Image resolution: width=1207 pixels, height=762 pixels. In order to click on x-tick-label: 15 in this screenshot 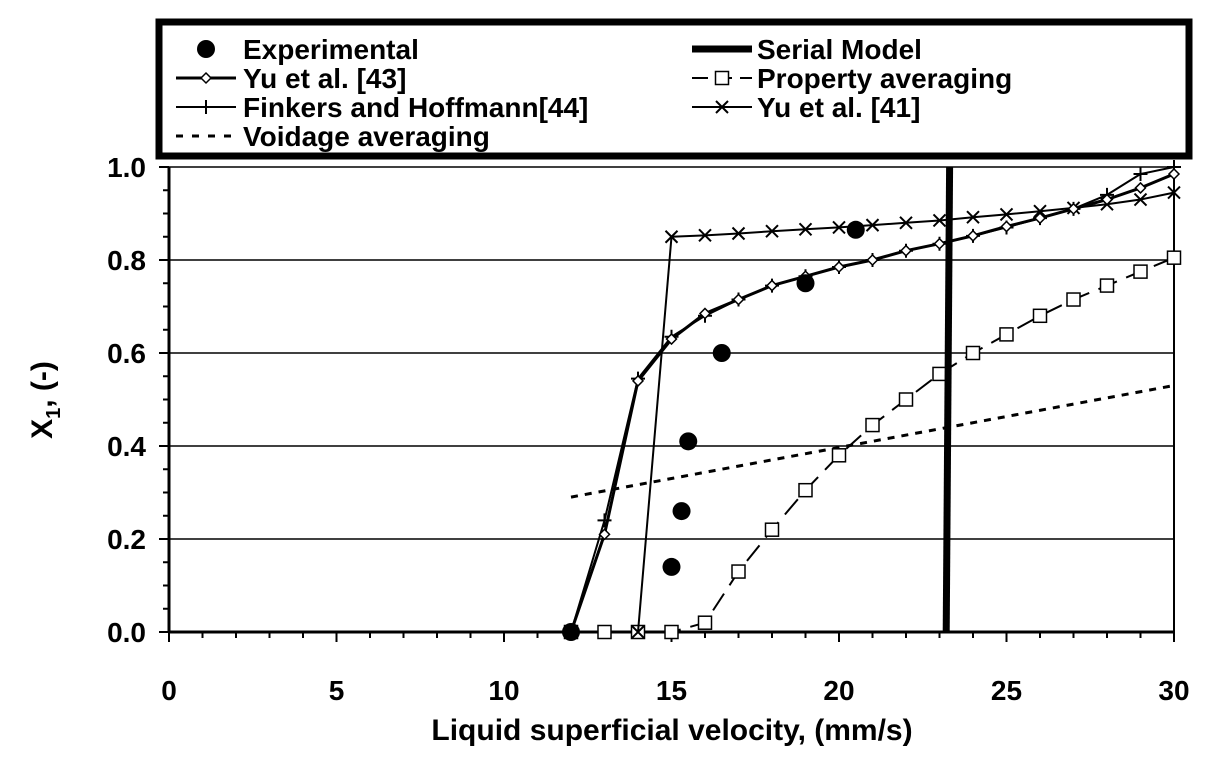, I will do `click(671, 690)`.